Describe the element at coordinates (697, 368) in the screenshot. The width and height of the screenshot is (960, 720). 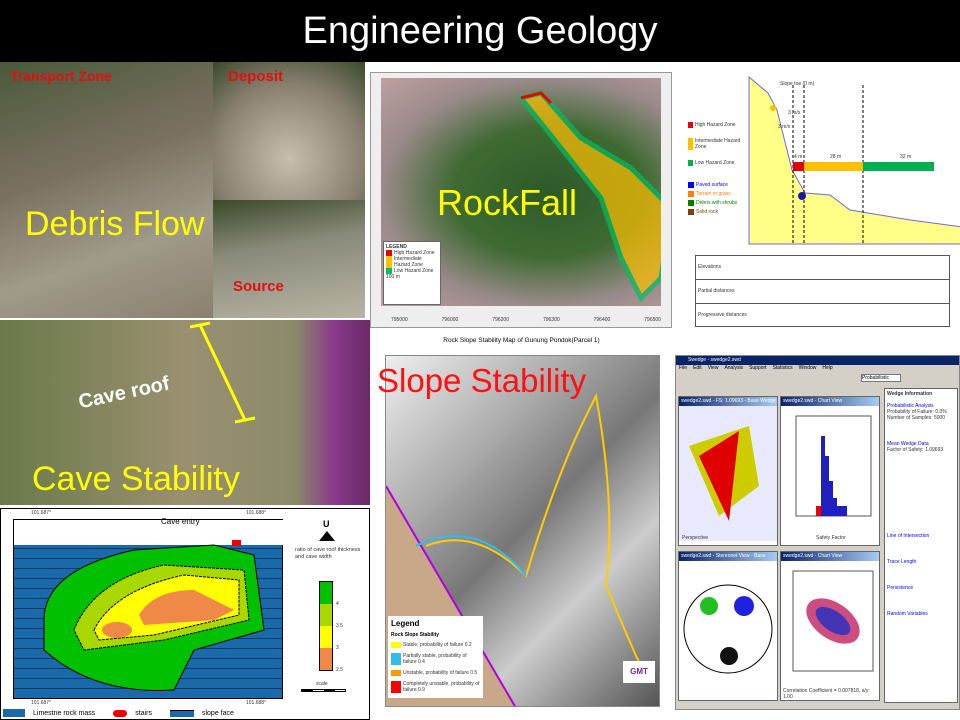
I see `menu-edit: Edit` at that location.